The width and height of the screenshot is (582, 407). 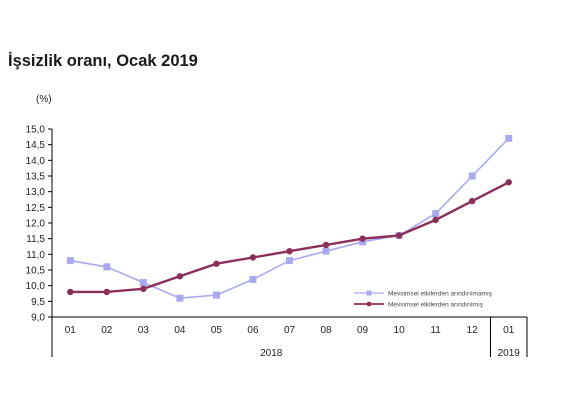 I want to click on x-tick-label: 09, so click(x=363, y=330).